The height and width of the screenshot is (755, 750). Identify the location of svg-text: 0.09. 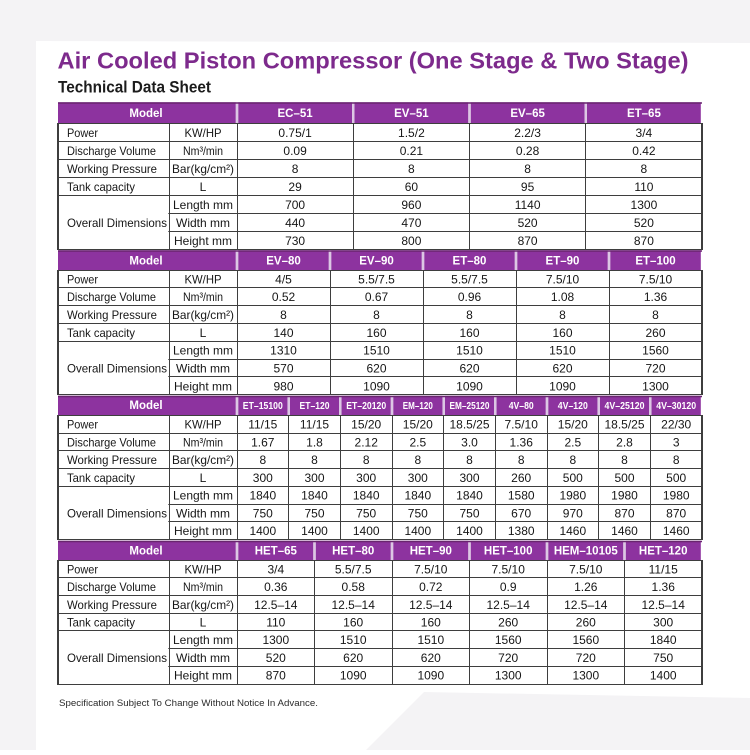
(295, 151).